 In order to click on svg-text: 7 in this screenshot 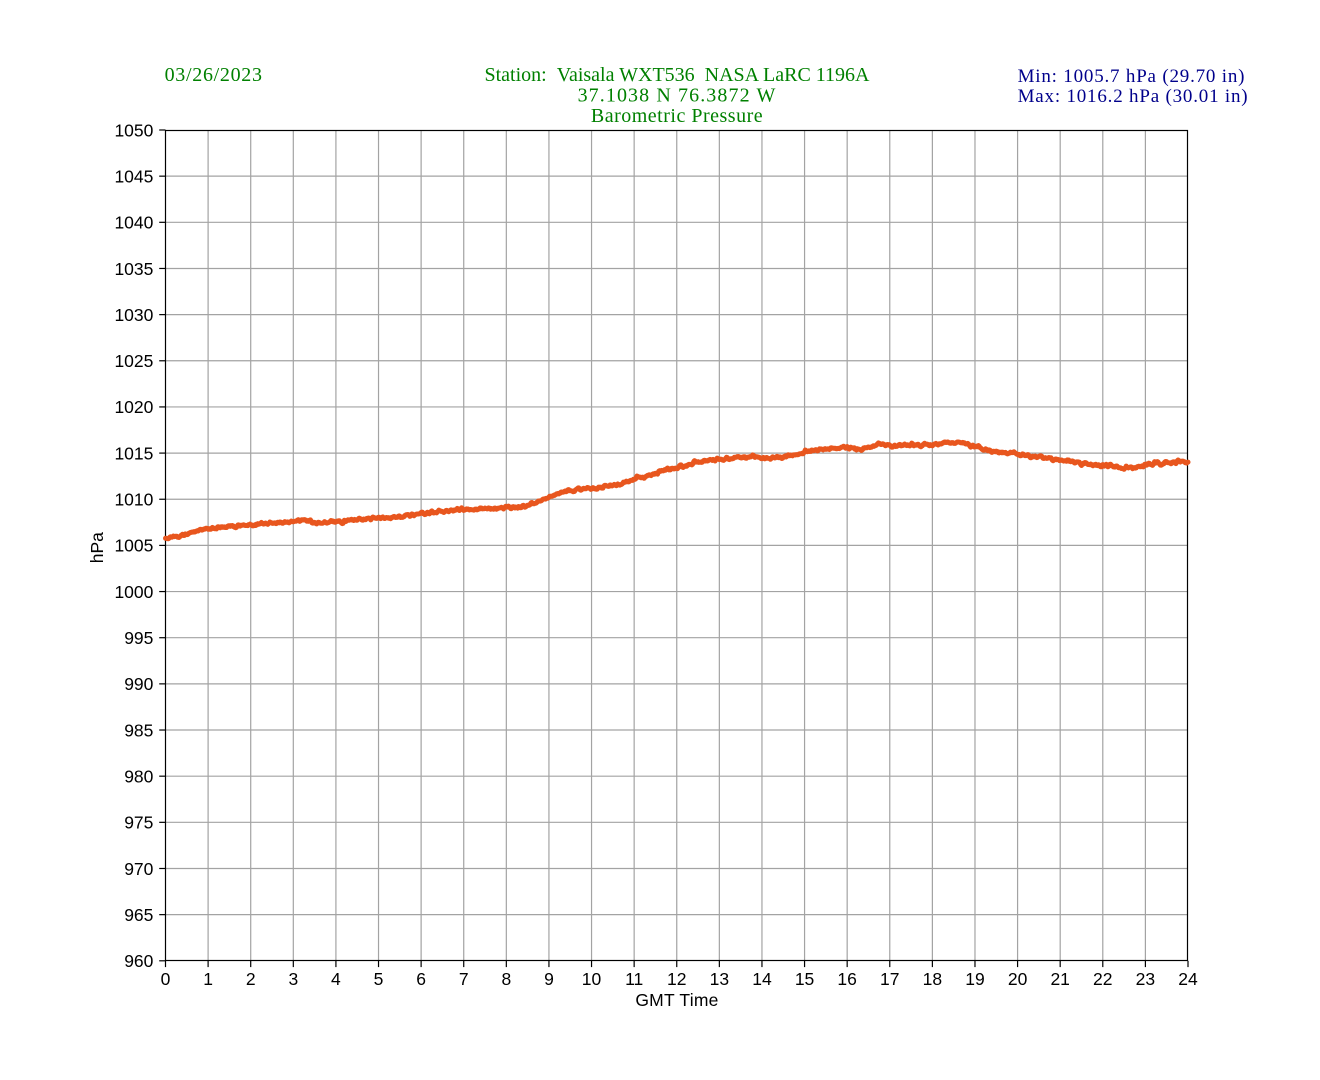, I will do `click(464, 979)`.